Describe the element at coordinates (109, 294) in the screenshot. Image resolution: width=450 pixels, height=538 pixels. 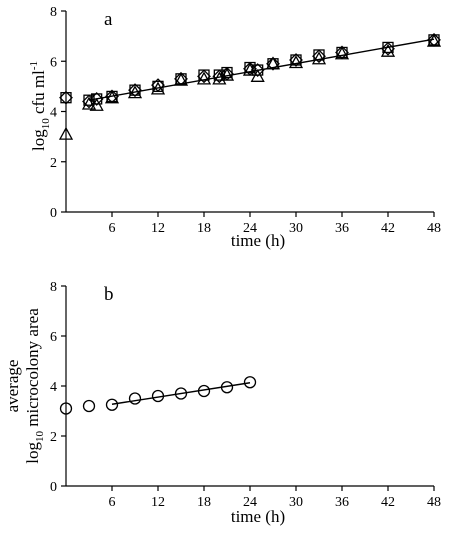
I see `panel-b-letter: b` at that location.